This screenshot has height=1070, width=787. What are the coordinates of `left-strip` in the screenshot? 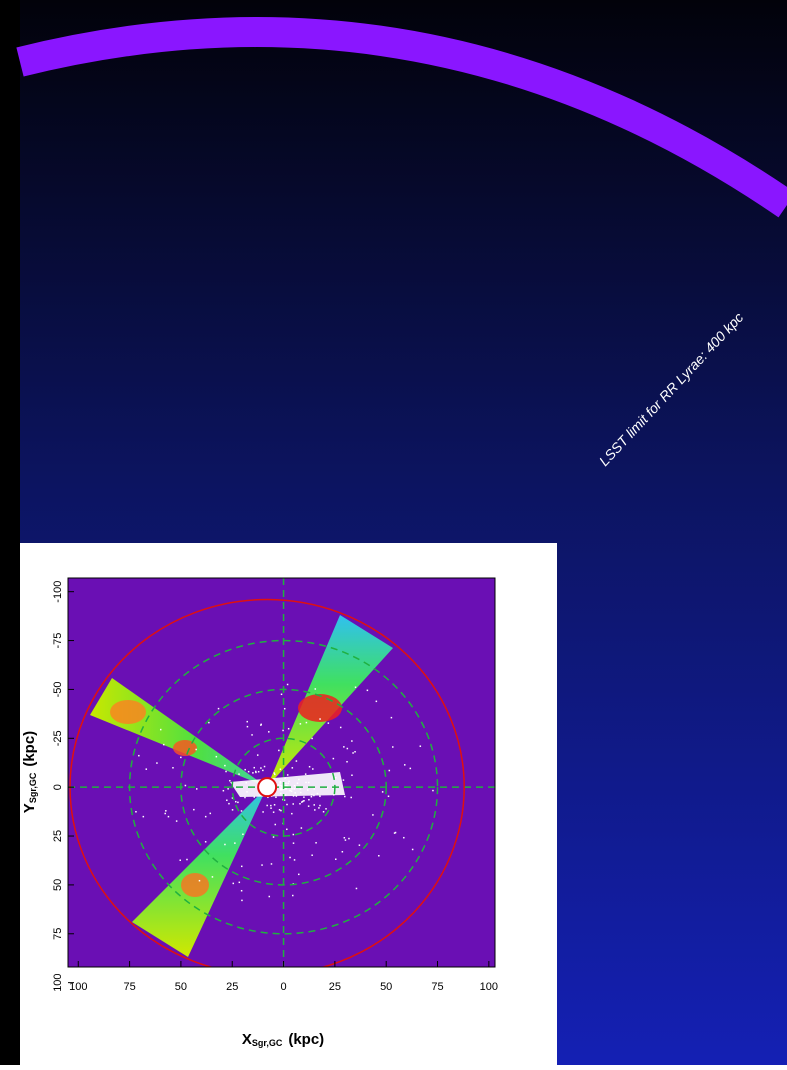 It's located at (10, 532).